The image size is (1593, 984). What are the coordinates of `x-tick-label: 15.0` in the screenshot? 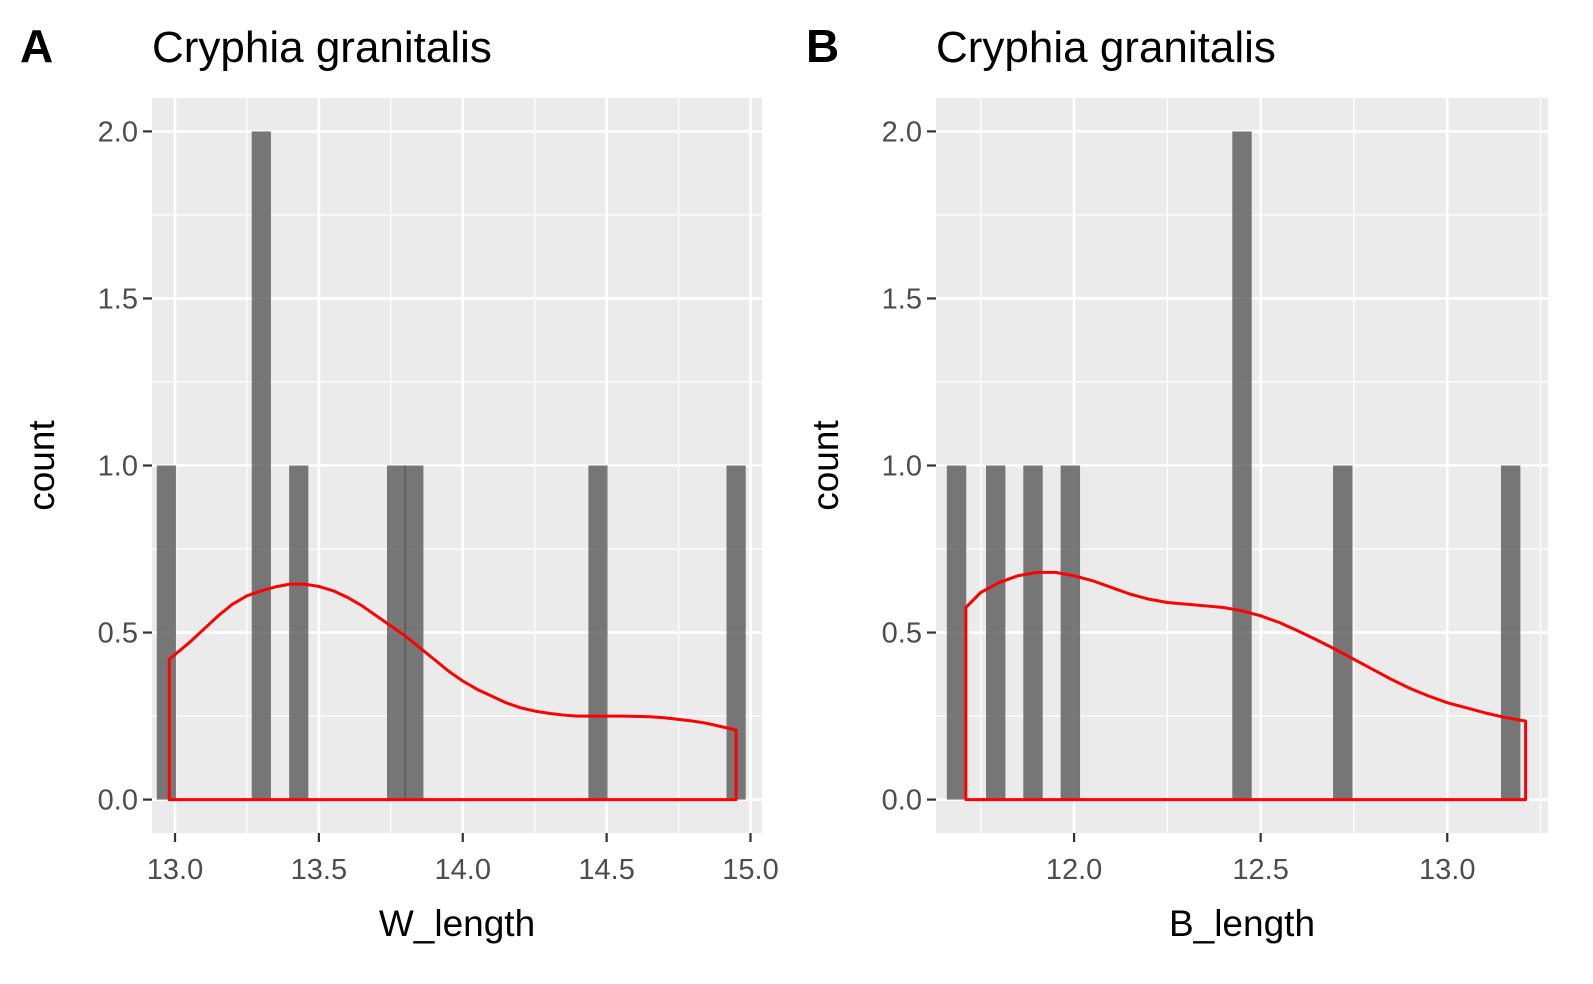 It's located at (750, 870).